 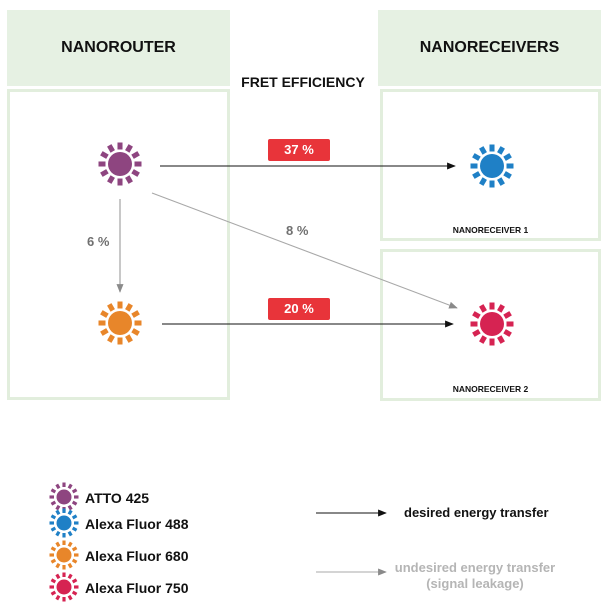 What do you see at coordinates (297, 230) in the screenshot?
I see `efficiency-label-8: 8 %` at bounding box center [297, 230].